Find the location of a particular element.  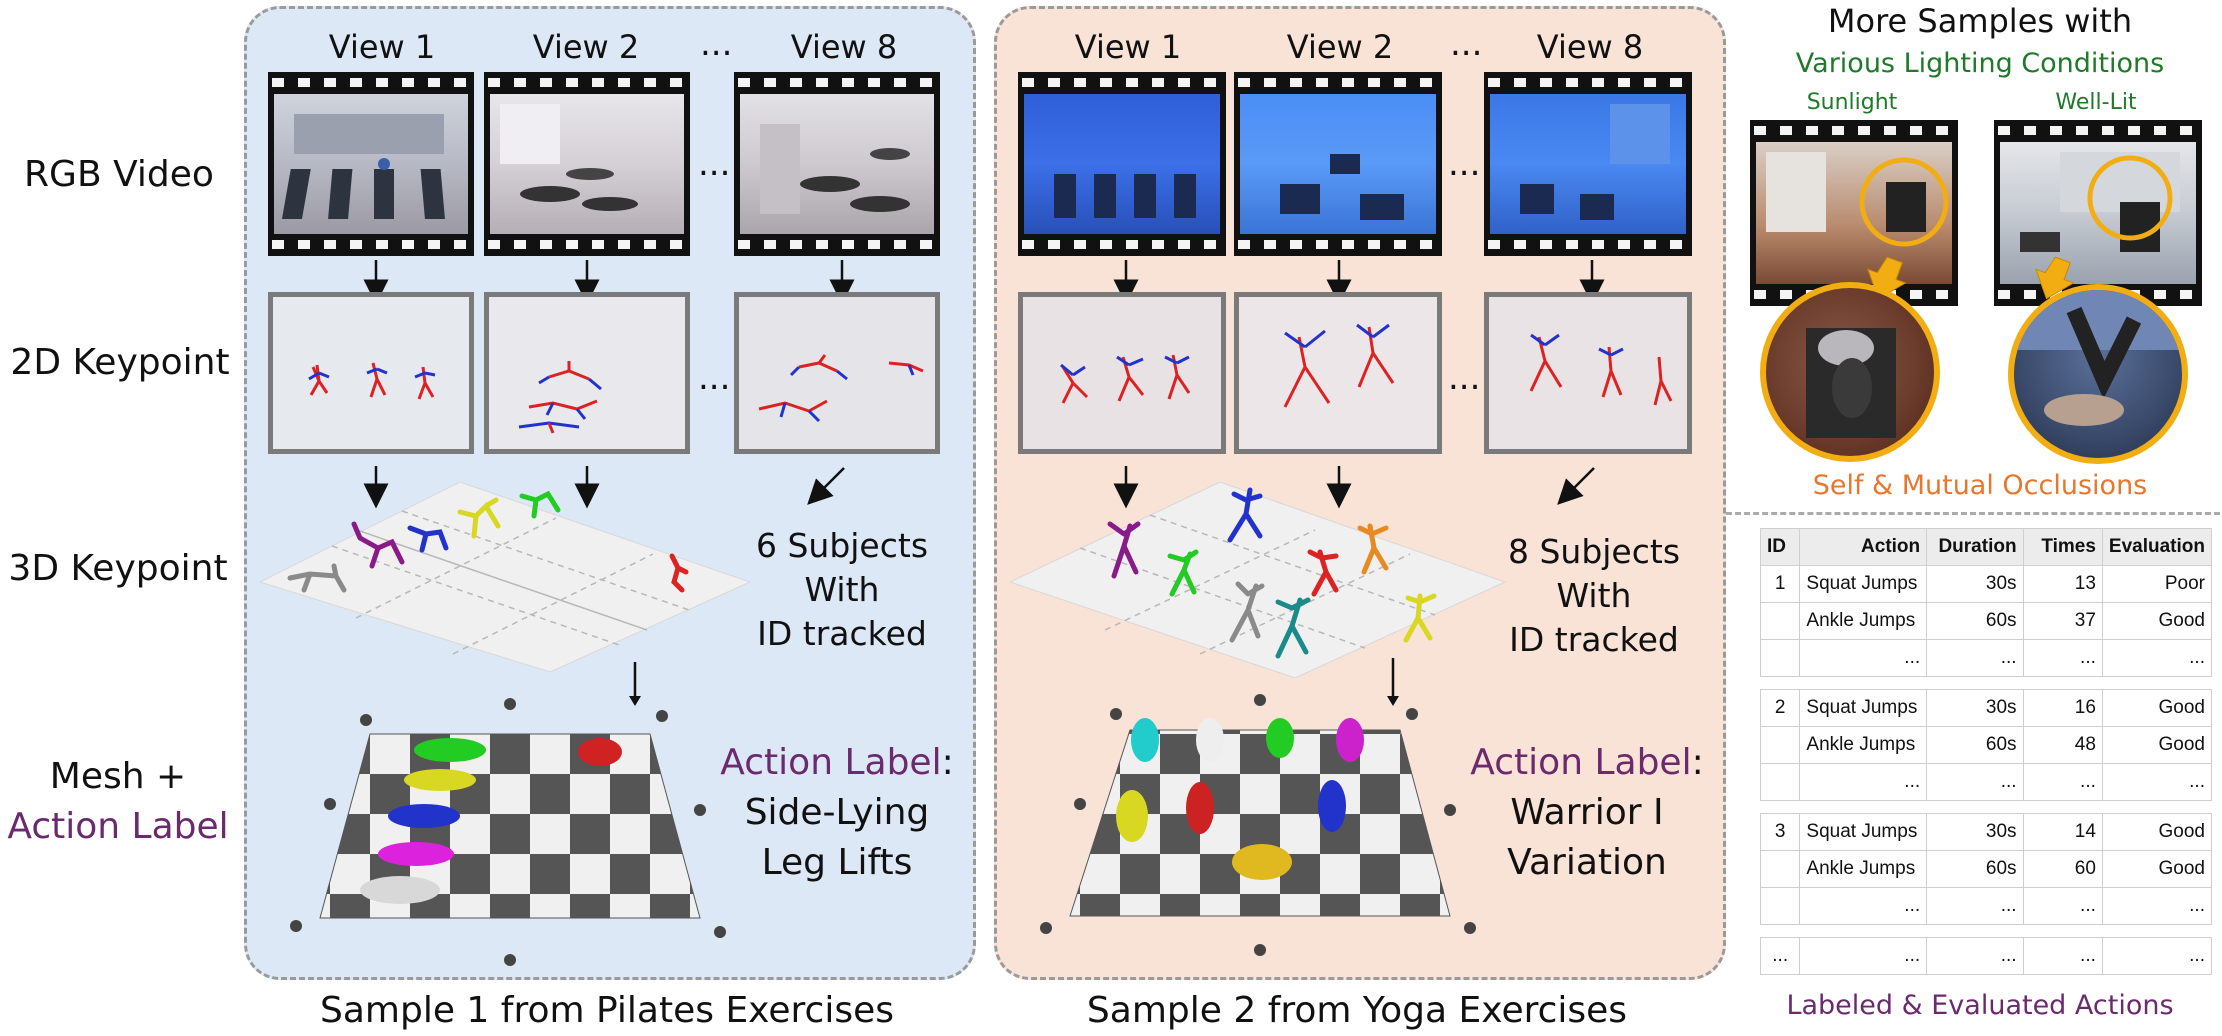

table-row: Ankle Jumps 60s 48 Good is located at coordinates (1986, 745).